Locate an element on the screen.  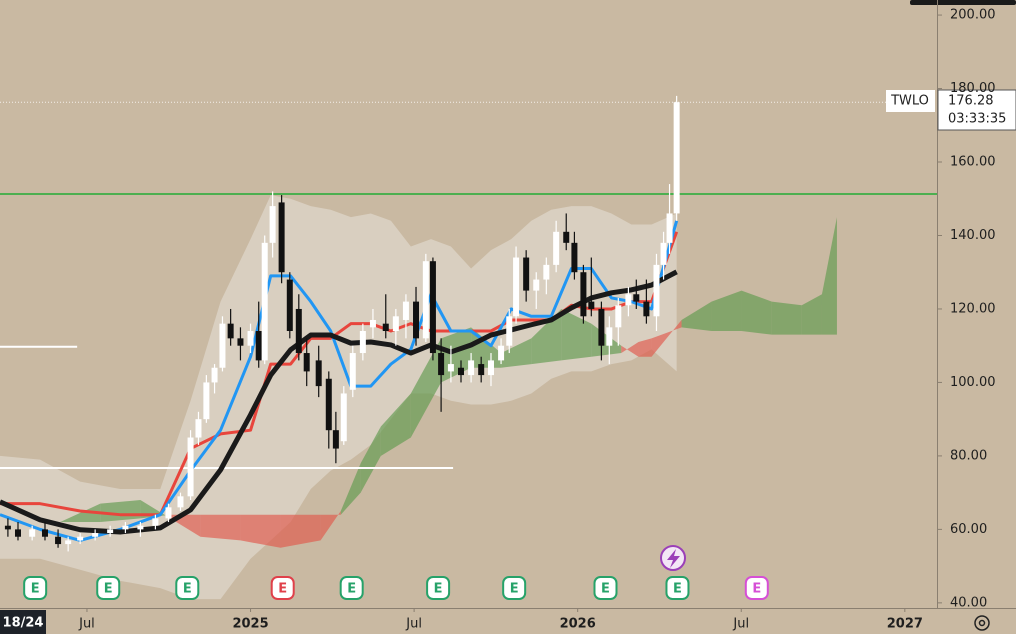
date-badge-box is located at coordinates (23, 622).